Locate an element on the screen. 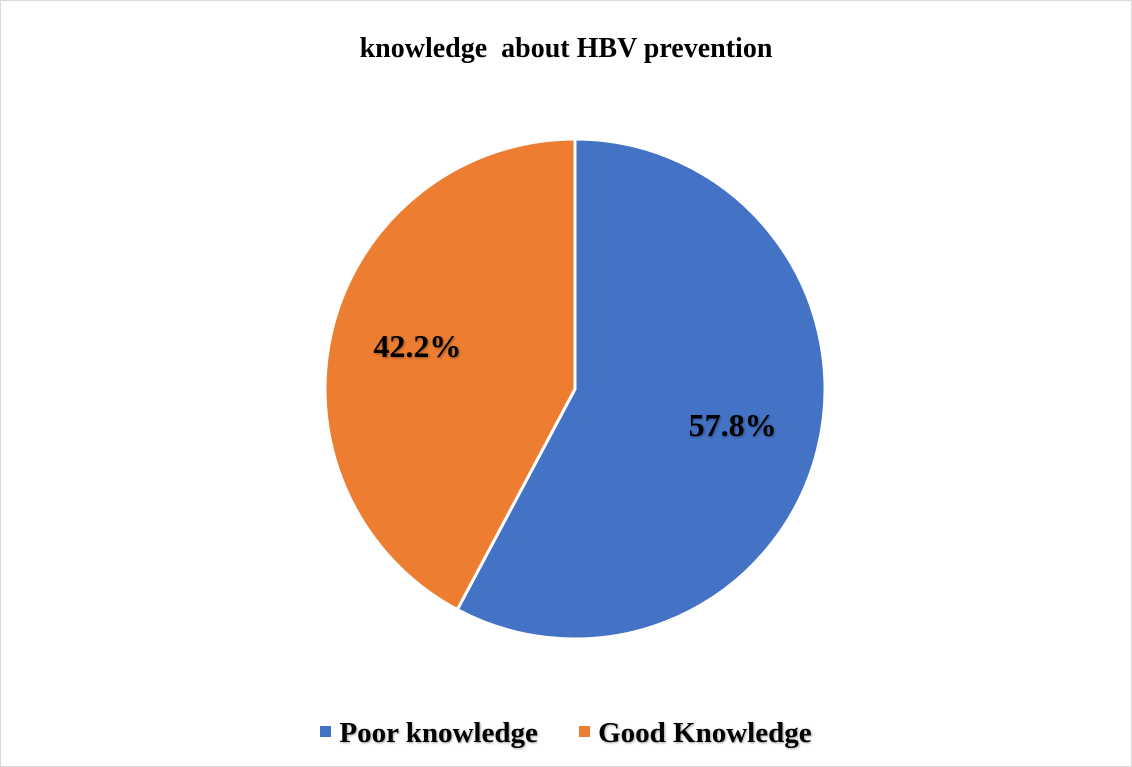 The height and width of the screenshot is (767, 1132). legend-label-poor-knowledge: Poor knowledge is located at coordinates (438, 733).